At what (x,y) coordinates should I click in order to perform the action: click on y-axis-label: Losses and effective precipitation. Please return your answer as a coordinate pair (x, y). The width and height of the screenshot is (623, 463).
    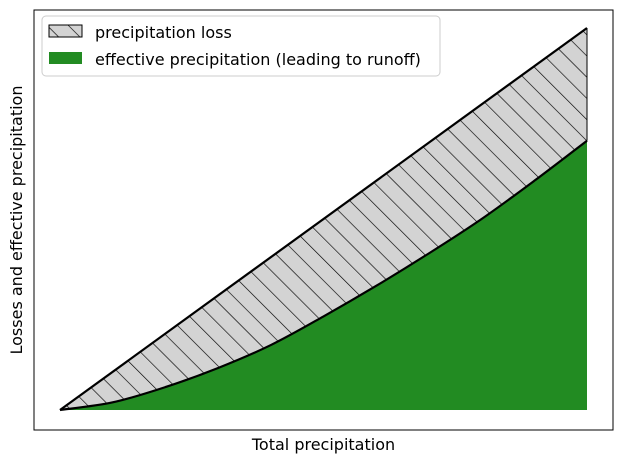
    Looking at the image, I should click on (16, 220).